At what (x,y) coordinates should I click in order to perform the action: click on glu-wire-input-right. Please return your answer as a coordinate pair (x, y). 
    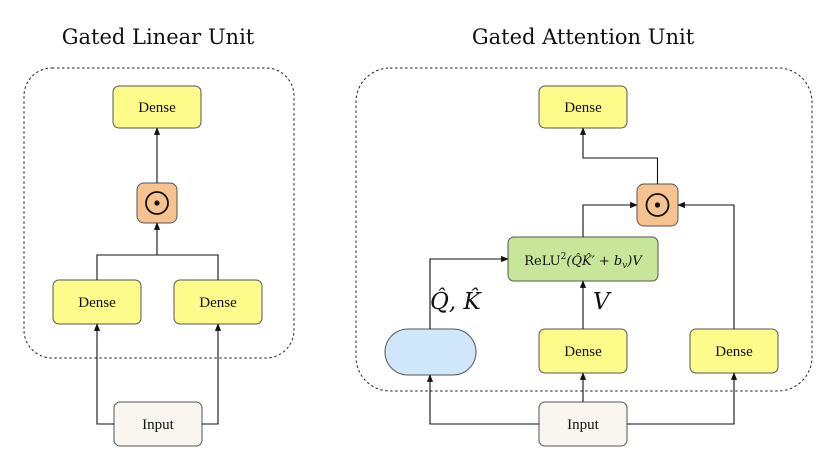
    Looking at the image, I should click on (212, 374).